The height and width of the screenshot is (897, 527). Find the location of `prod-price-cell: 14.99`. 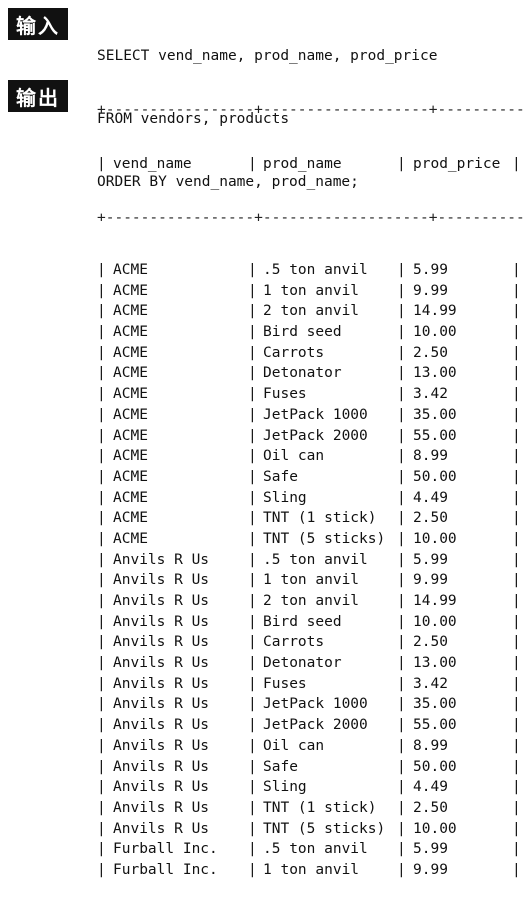

prod-price-cell: 14.99 is located at coordinates (435, 601).